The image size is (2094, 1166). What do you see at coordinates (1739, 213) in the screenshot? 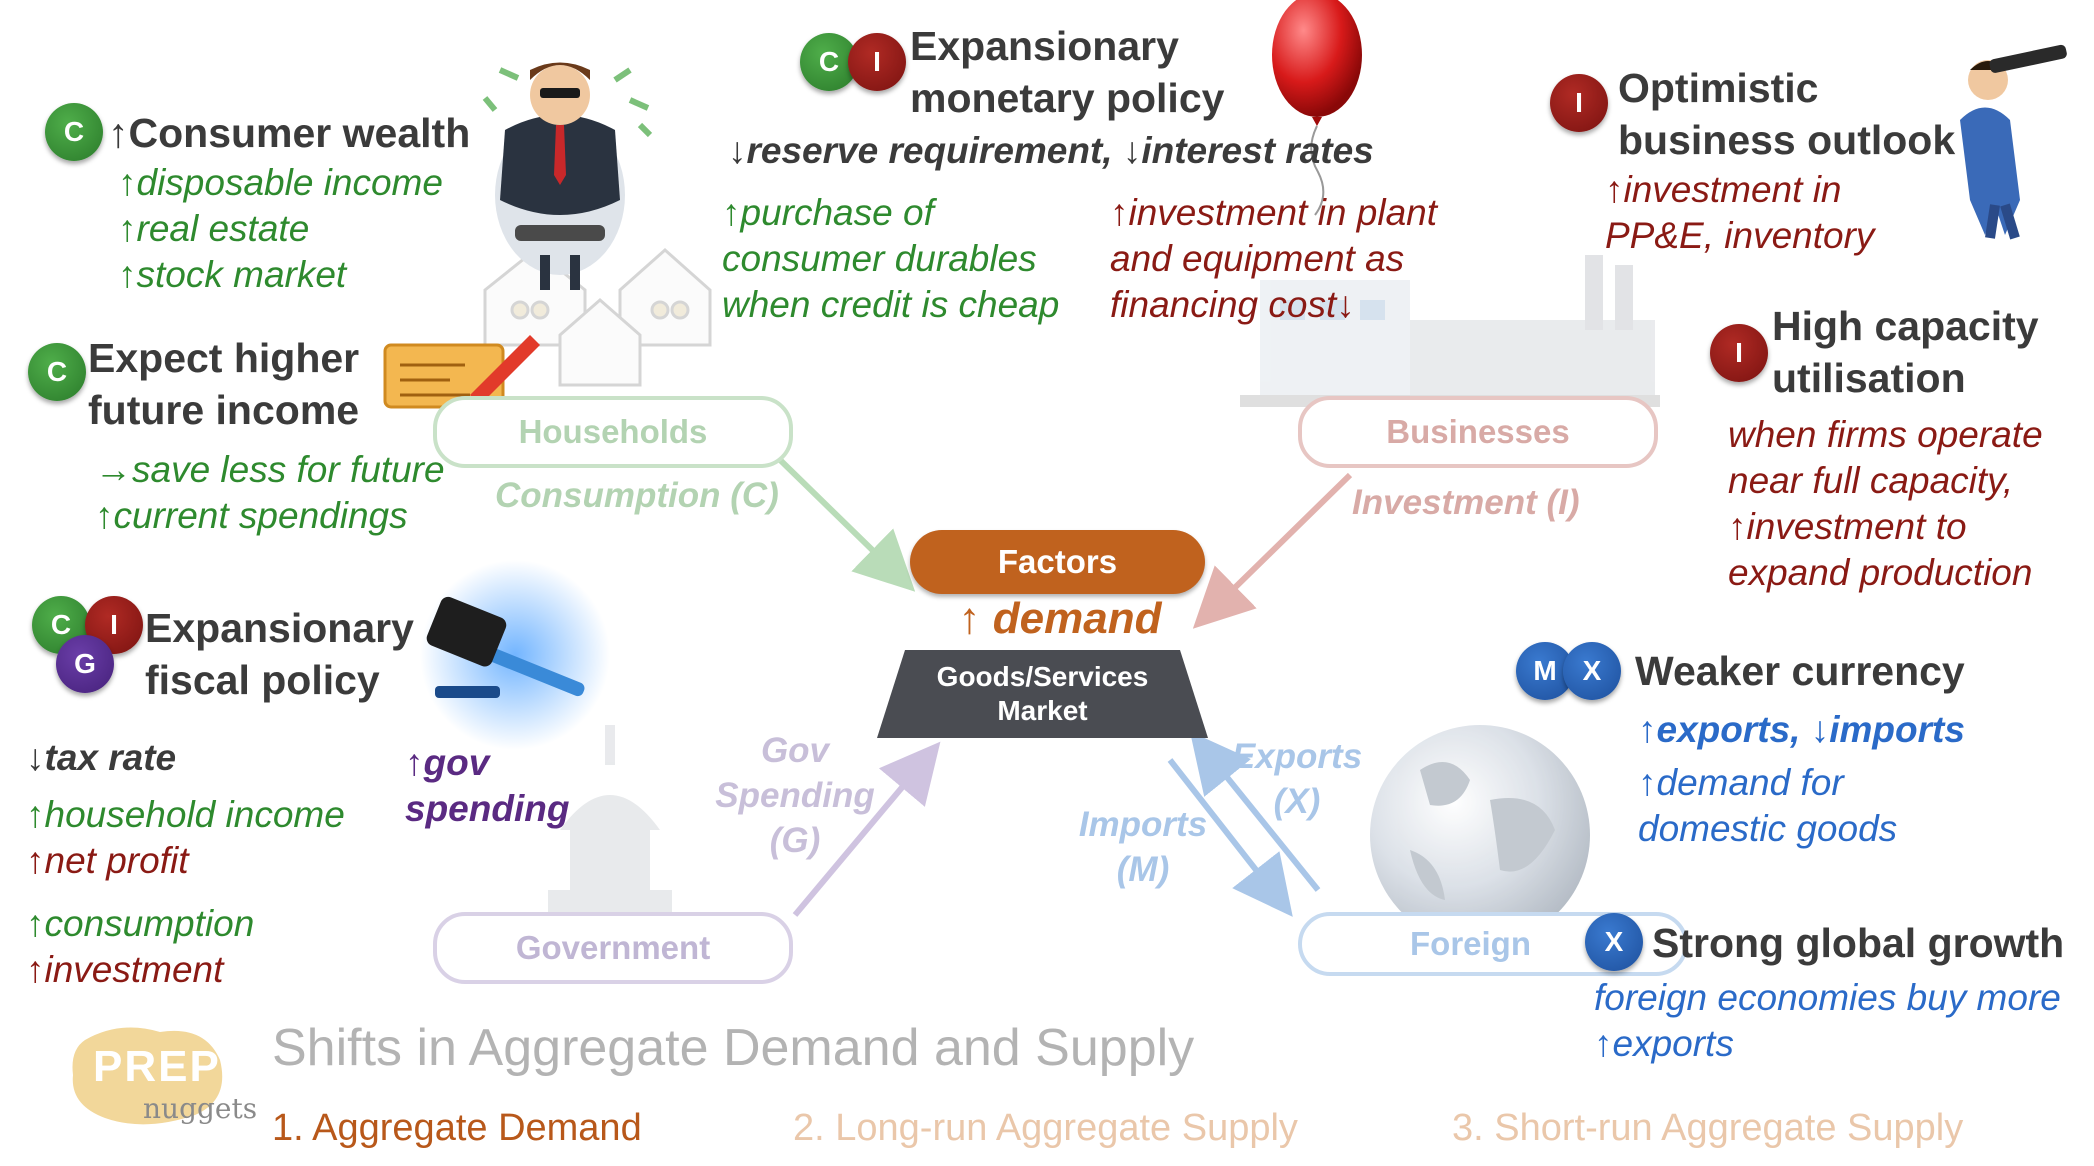
I see `optimistic-outlook-items: ↑investment in PP&E, inventory` at bounding box center [1739, 213].